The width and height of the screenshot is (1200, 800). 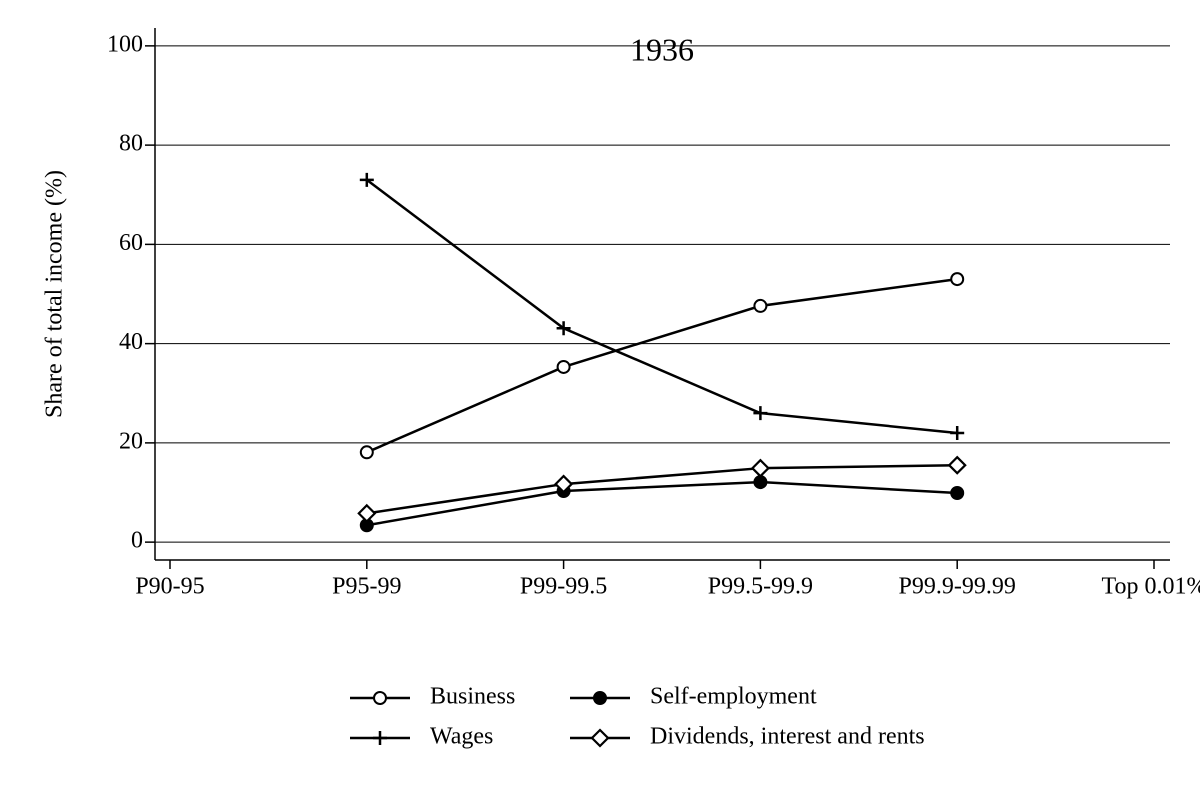 I want to click on x-tick-label: P90-95, so click(x=169, y=587).